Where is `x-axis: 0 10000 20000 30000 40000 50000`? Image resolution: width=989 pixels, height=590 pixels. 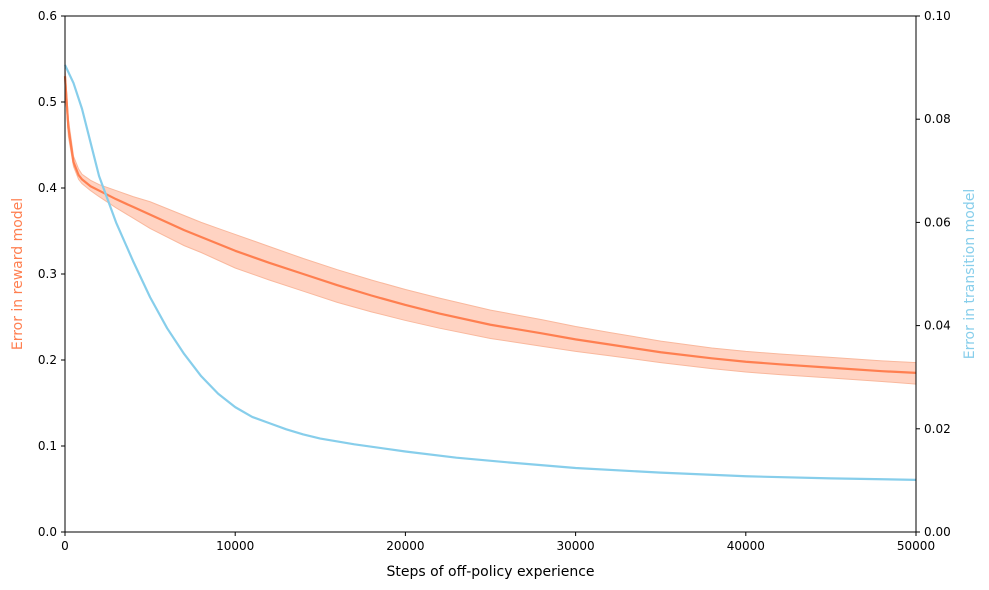
x-axis: 0 10000 20000 30000 40000 50000 is located at coordinates (498, 542).